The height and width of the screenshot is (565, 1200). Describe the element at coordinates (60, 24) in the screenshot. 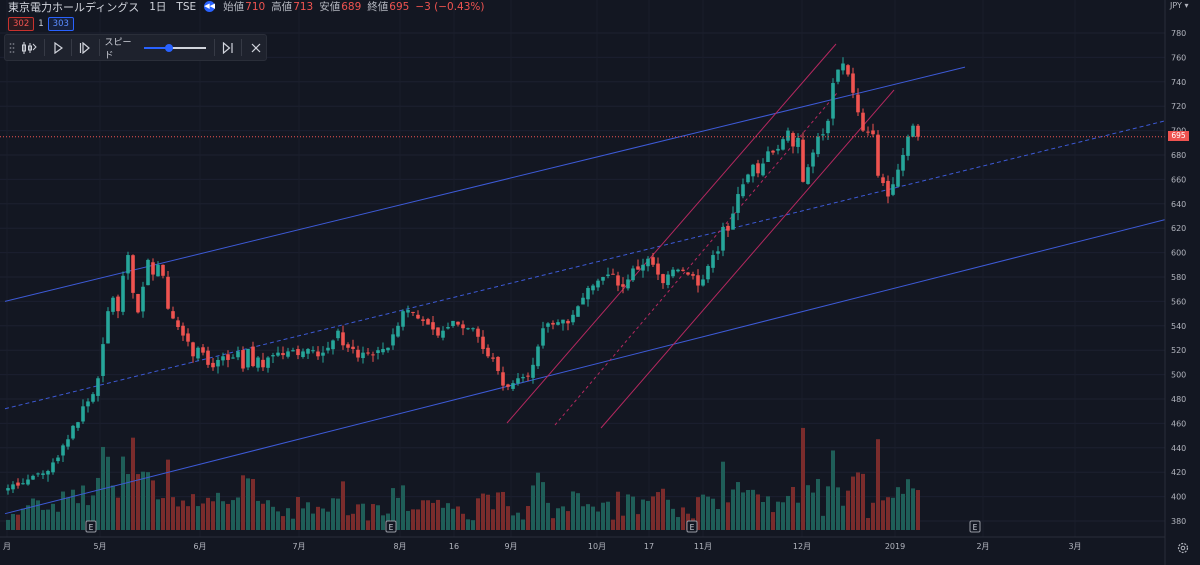

I see `replay-box-right: 303` at that location.